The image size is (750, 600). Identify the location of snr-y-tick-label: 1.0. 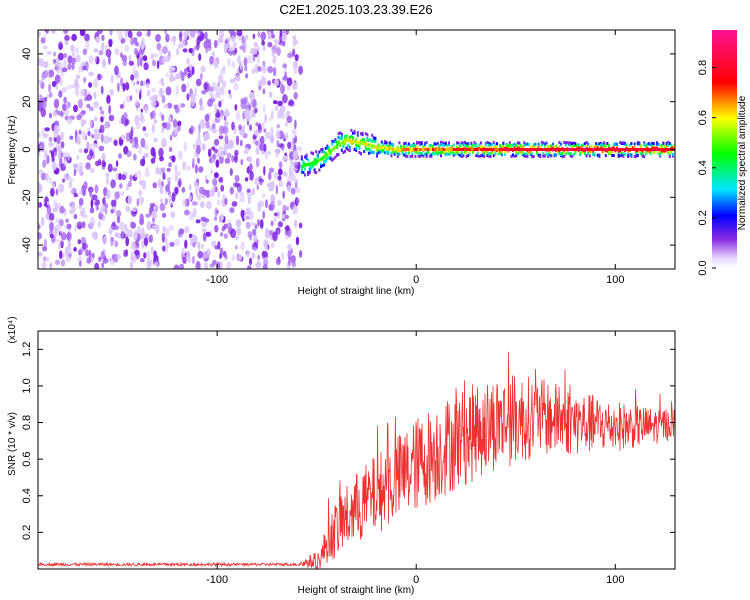
(27, 385).